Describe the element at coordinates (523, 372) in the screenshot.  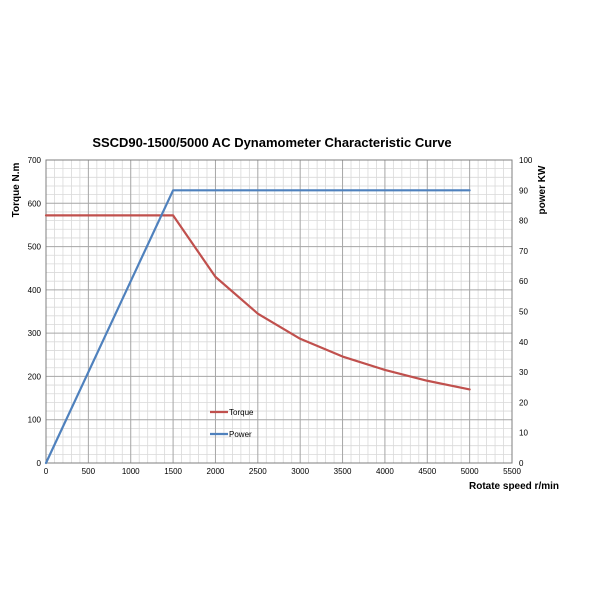
I see `y-right-tick-label: 30` at that location.